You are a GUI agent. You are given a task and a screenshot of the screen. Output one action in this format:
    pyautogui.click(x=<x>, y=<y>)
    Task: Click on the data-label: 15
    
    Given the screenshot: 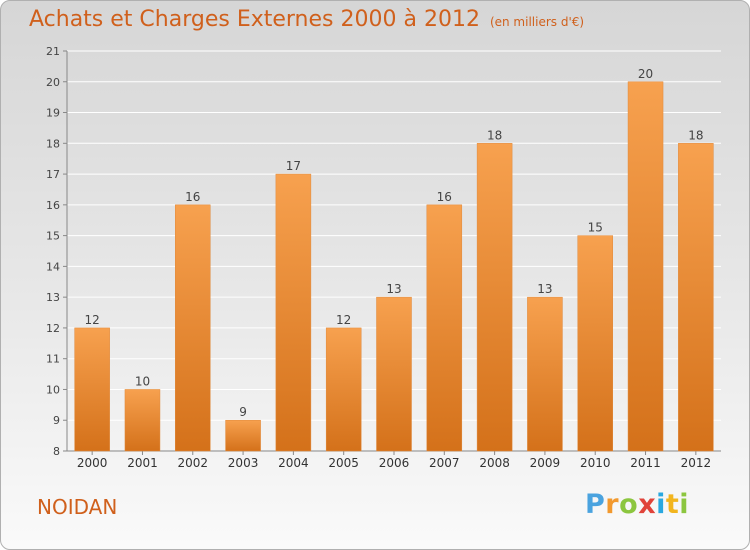 What is the action you would take?
    pyautogui.click(x=595, y=228)
    